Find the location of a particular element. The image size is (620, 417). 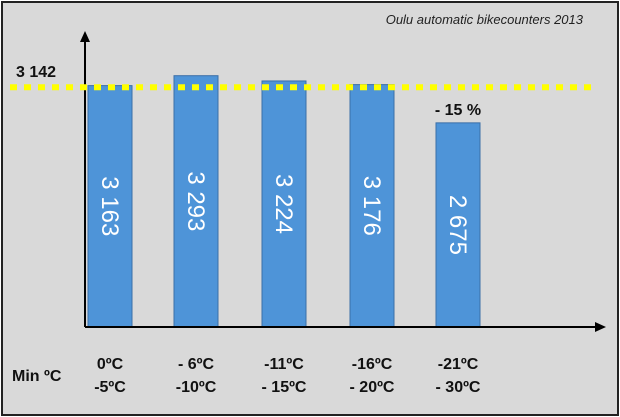

x-tick-label: -16ºC is located at coordinates (372, 364).